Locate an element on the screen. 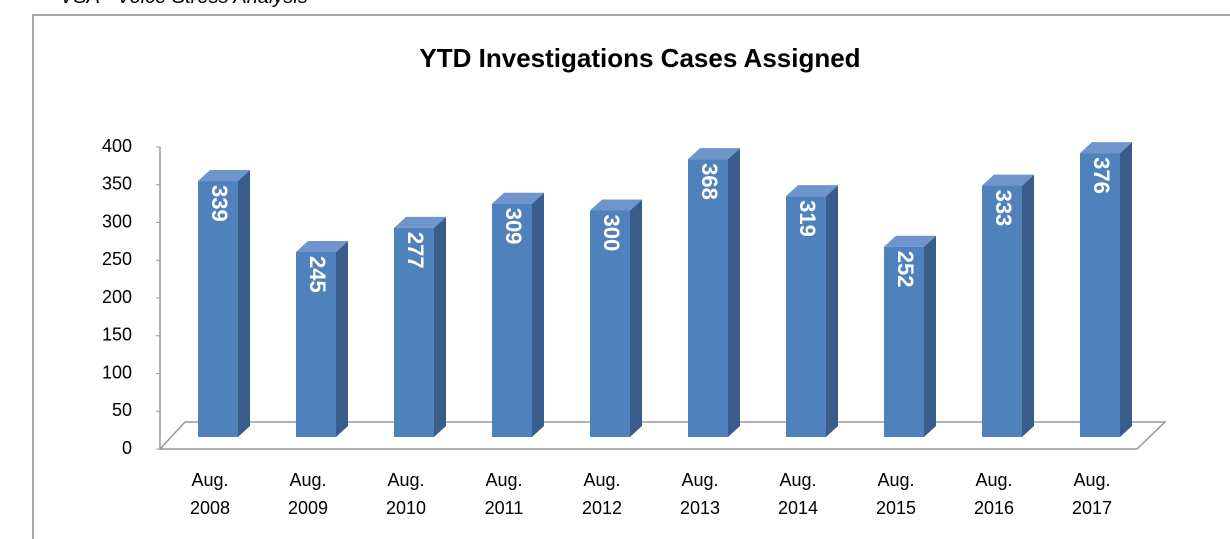 This screenshot has height=539, width=1230. x-tick-label: Aug. 2012 is located at coordinates (602, 494).